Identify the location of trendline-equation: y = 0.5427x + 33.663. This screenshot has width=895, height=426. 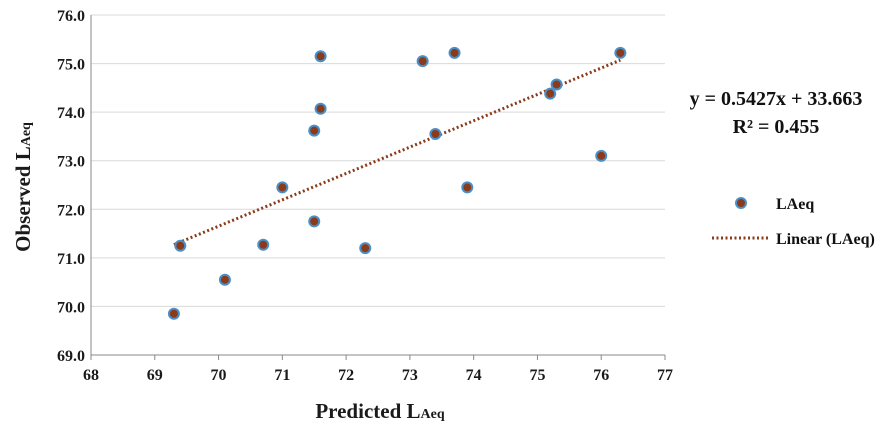
(776, 99).